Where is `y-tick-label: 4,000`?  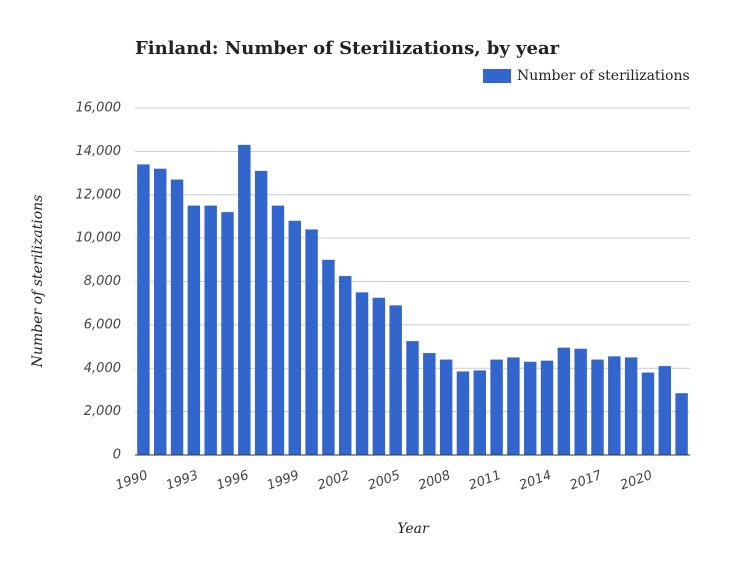
y-tick-label: 4,000 is located at coordinates (102, 368).